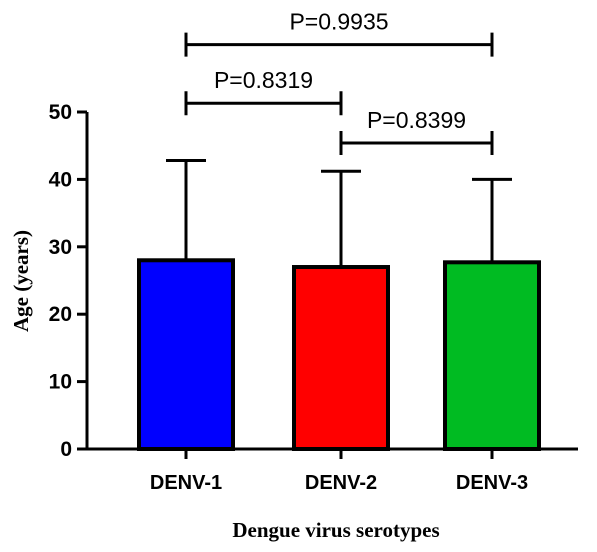 This screenshot has width=597, height=552. I want to click on y-tick-label-0: 0, so click(66, 449).